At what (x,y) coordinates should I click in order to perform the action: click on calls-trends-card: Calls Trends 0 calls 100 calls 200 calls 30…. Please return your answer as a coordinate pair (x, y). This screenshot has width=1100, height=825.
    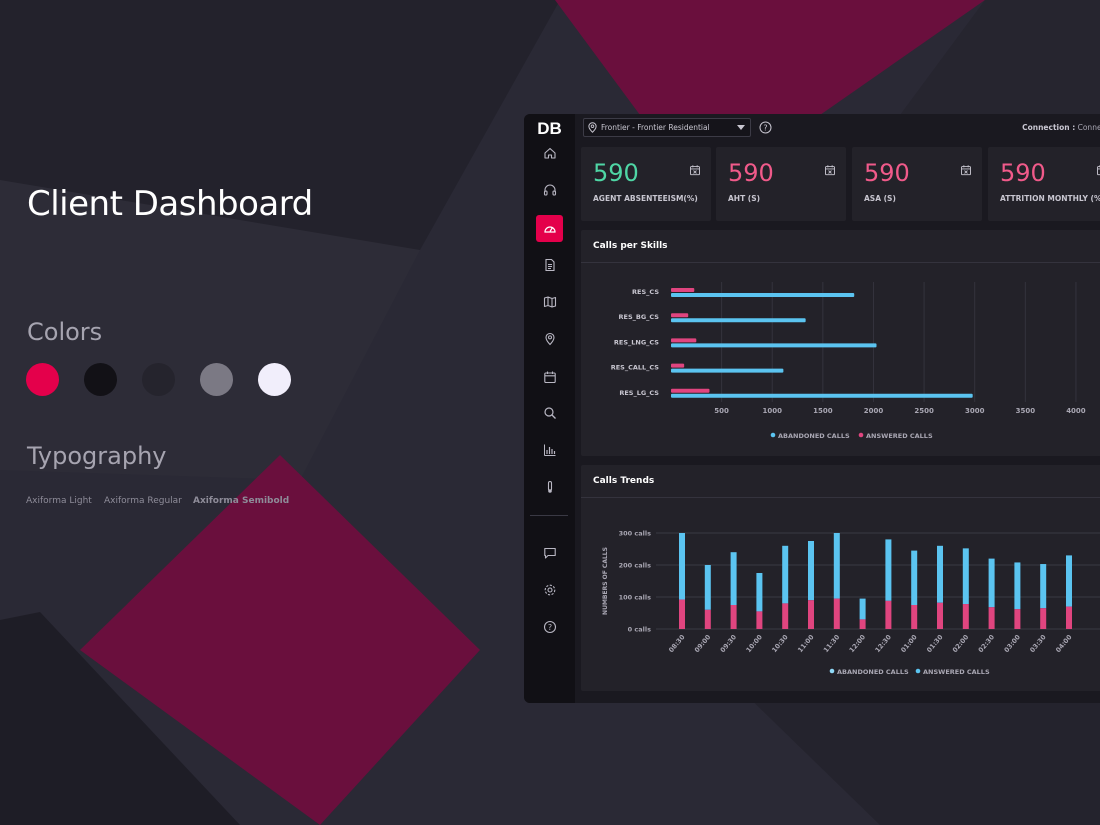
    Looking at the image, I should click on (840, 578).